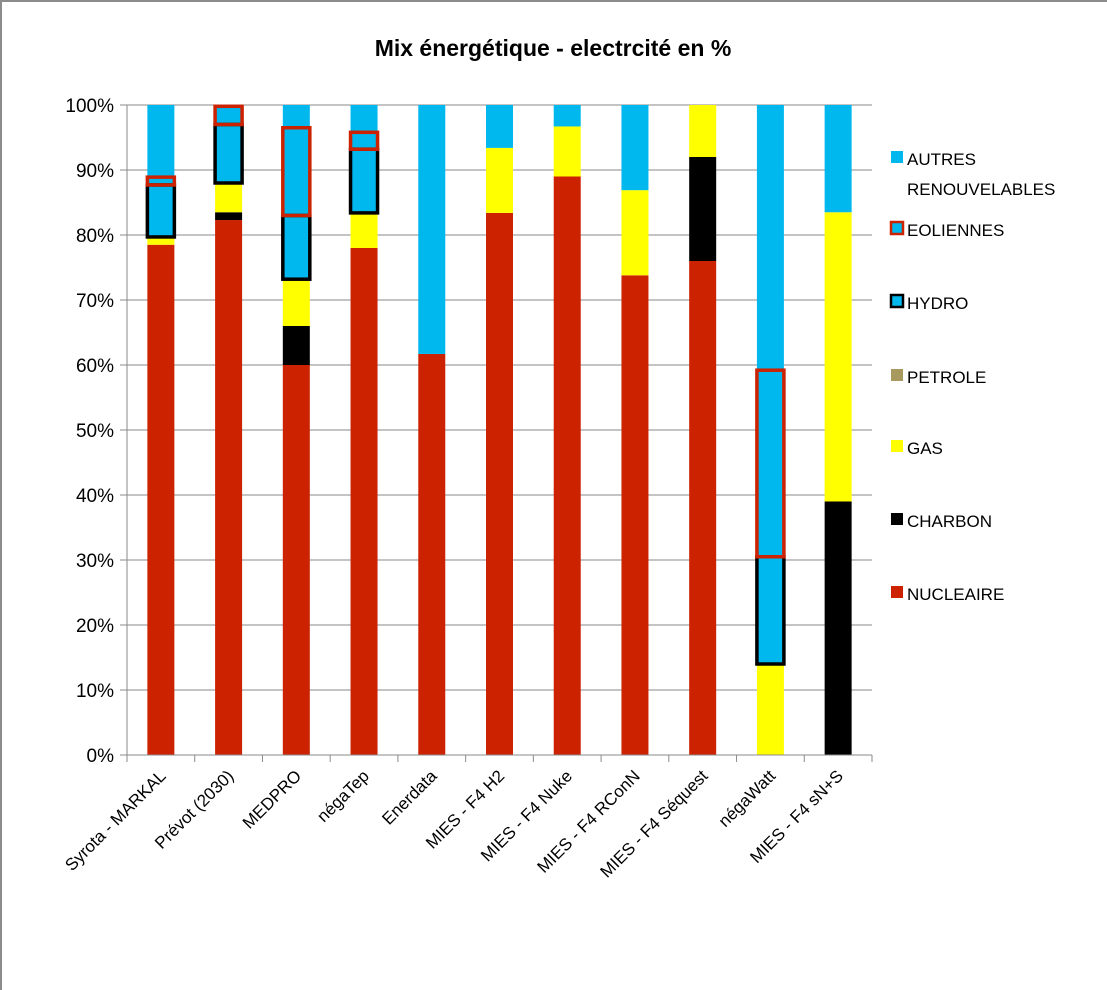 The image size is (1107, 990). Describe the element at coordinates (89, 106) in the screenshot. I see `y-tick-label: 100%` at that location.